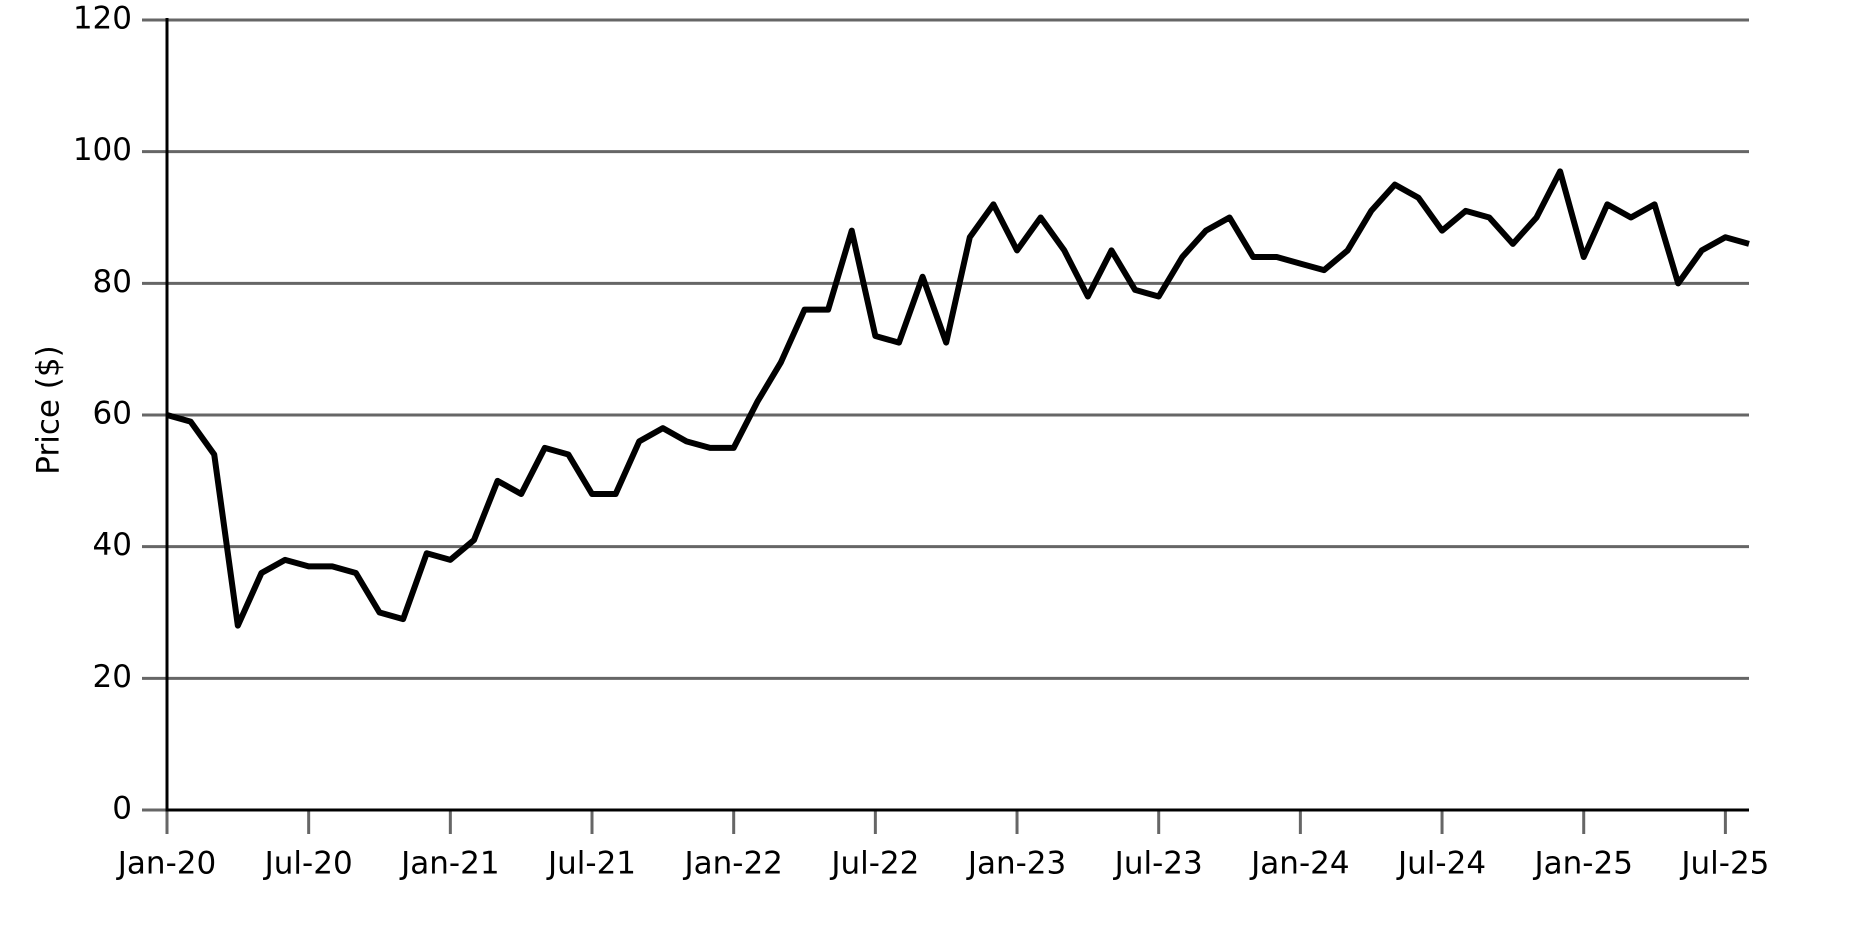  I want to click on x-tick-label: Jan-22, so click(732, 864).